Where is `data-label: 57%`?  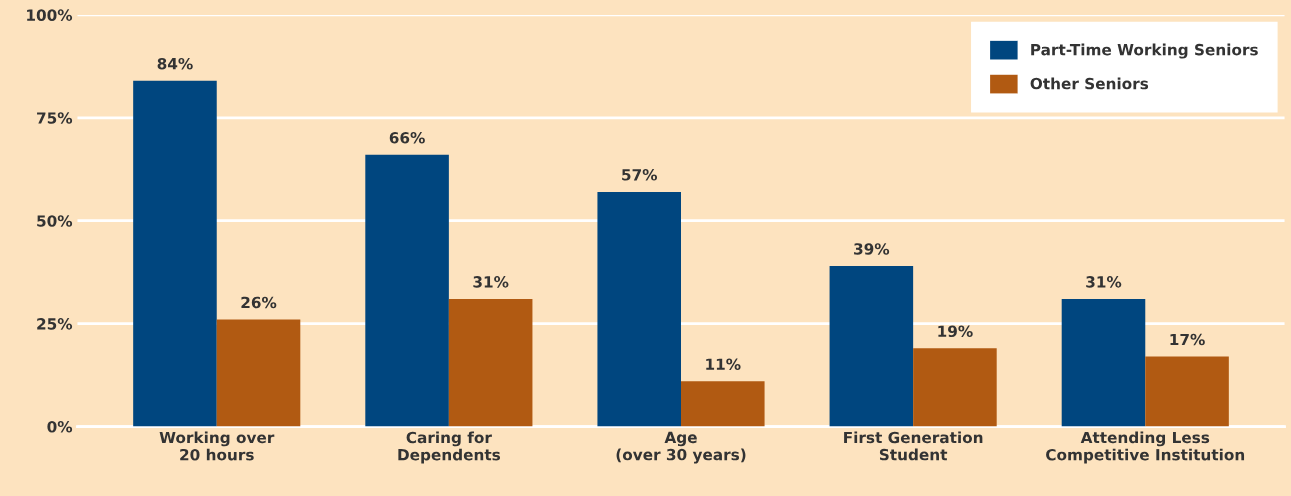 data-label: 57% is located at coordinates (640, 175).